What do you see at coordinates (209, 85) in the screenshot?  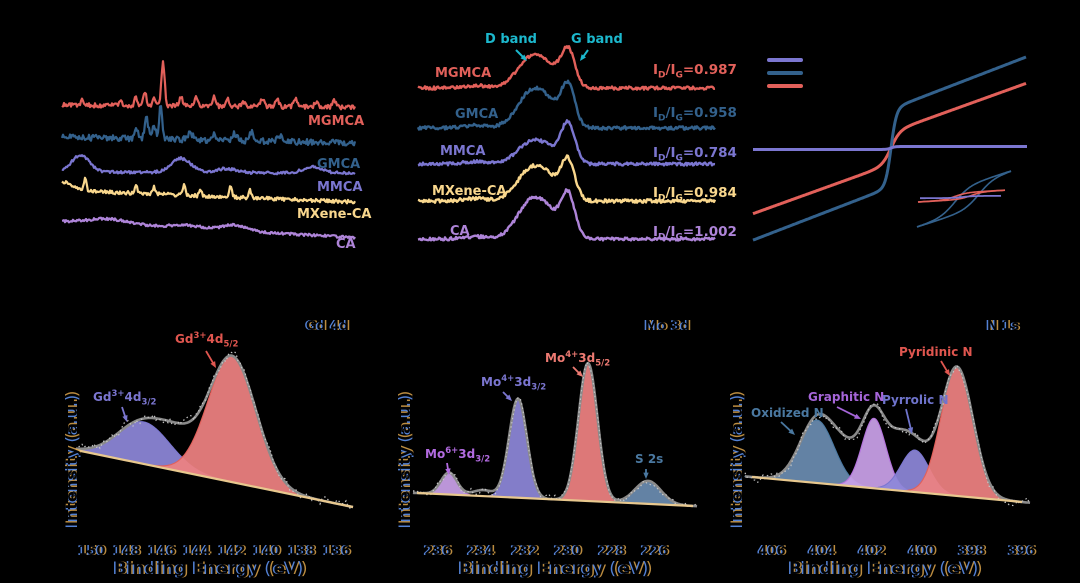 I see `xrd-curve-mgmca` at bounding box center [209, 85].